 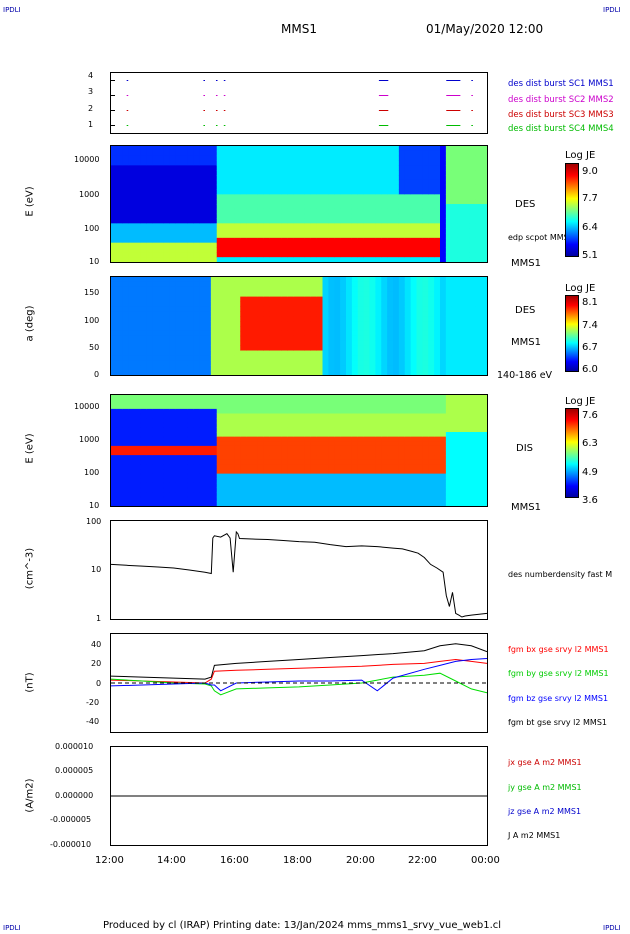 What do you see at coordinates (93, 721) in the screenshot?
I see `mag-ytick-m40: -40` at bounding box center [93, 721].